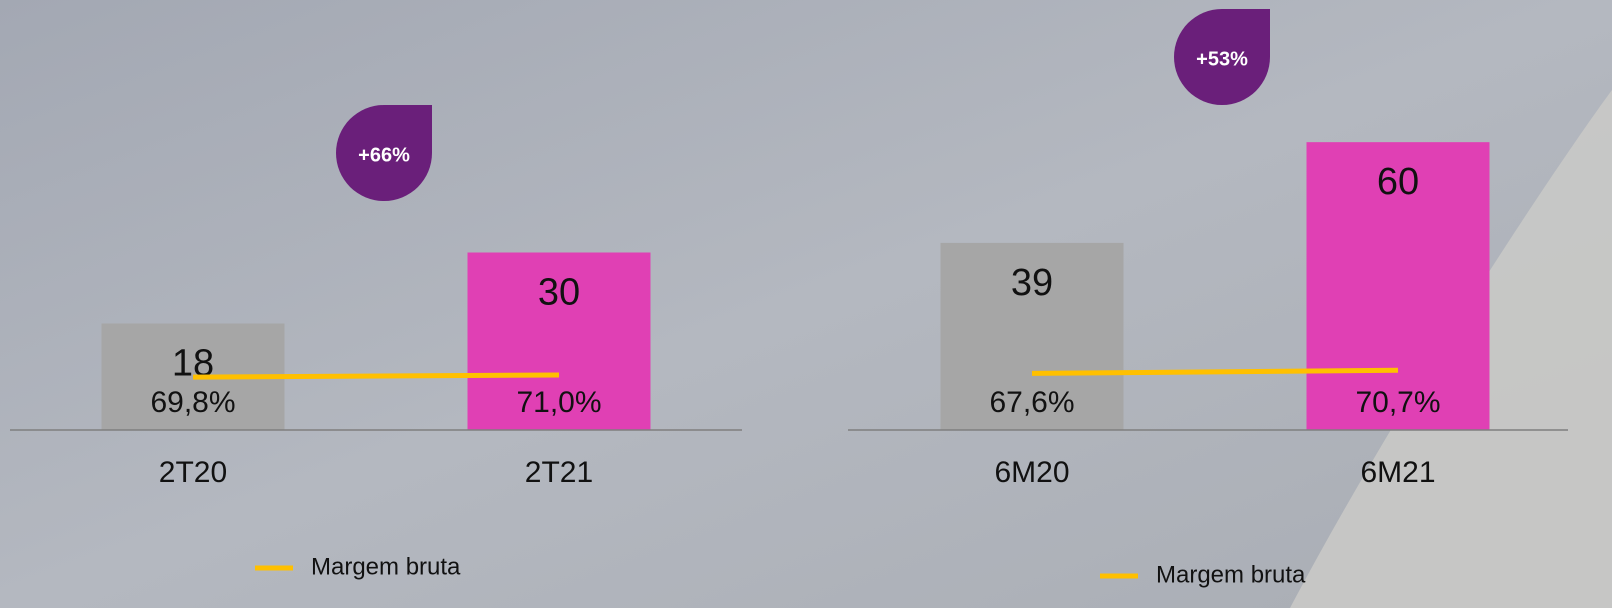 The image size is (1612, 608). Describe the element at coordinates (1397, 402) in the screenshot. I see `line-value-label: 70,7%` at that location.